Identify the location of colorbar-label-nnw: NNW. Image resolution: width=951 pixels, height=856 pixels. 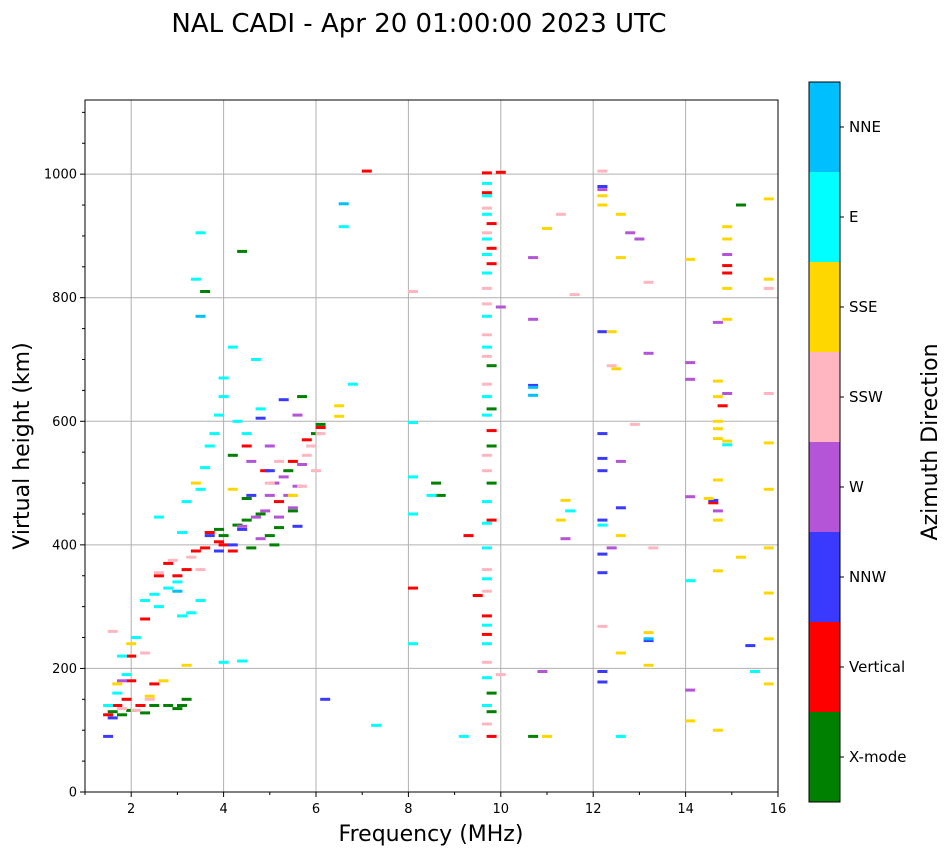
(867, 577).